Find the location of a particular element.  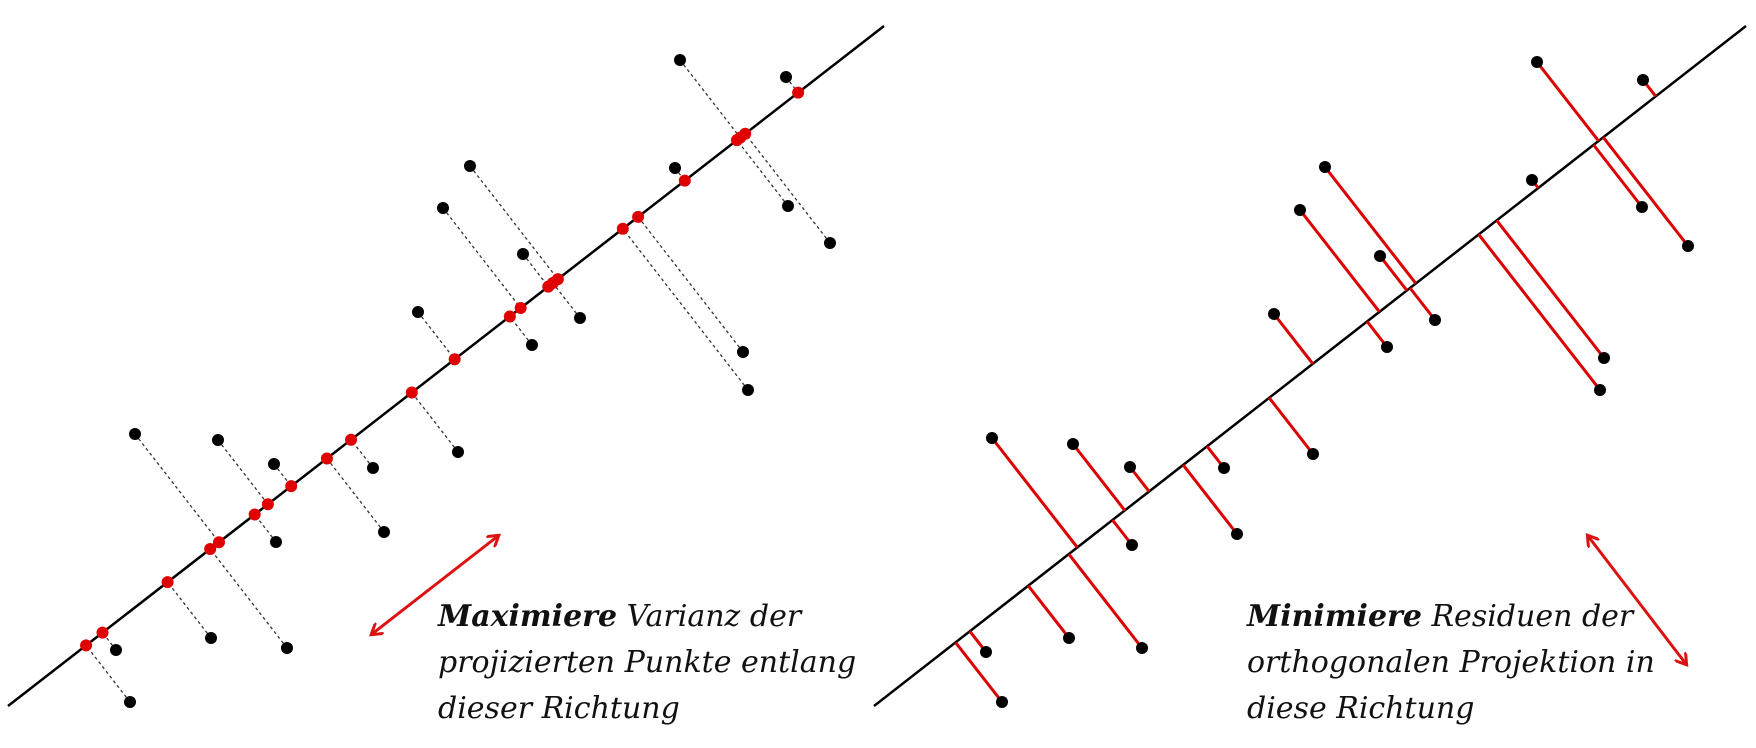

caption-left-line2: projizierten Punkte entlang is located at coordinates (647, 662).